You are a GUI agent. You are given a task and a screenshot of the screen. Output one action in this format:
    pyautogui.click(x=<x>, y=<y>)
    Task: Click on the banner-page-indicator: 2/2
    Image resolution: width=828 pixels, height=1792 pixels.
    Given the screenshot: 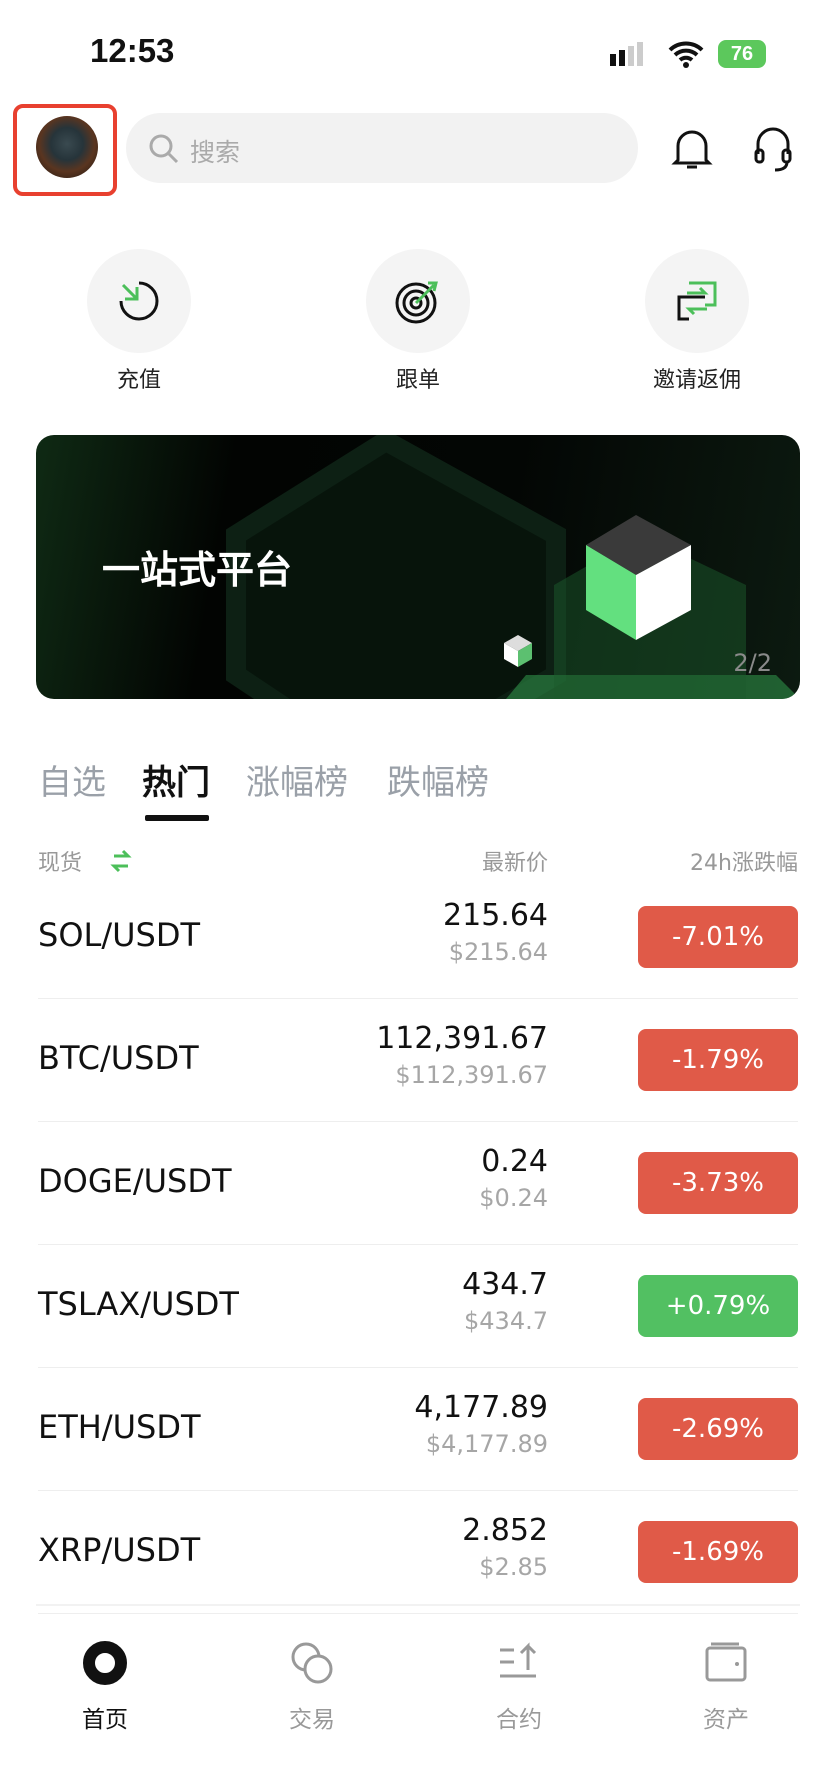 What is the action you would take?
    pyautogui.click(x=752, y=663)
    